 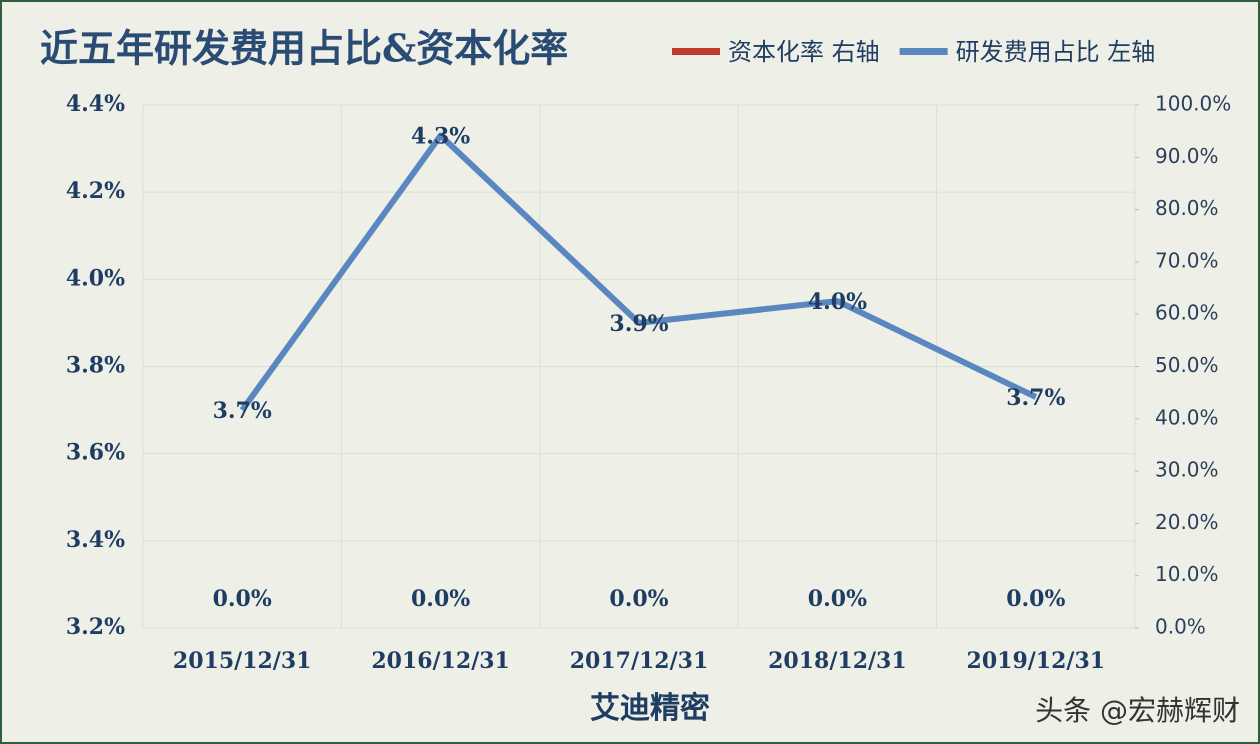 I want to click on y-tick-label: 4.2%, so click(x=95, y=191).